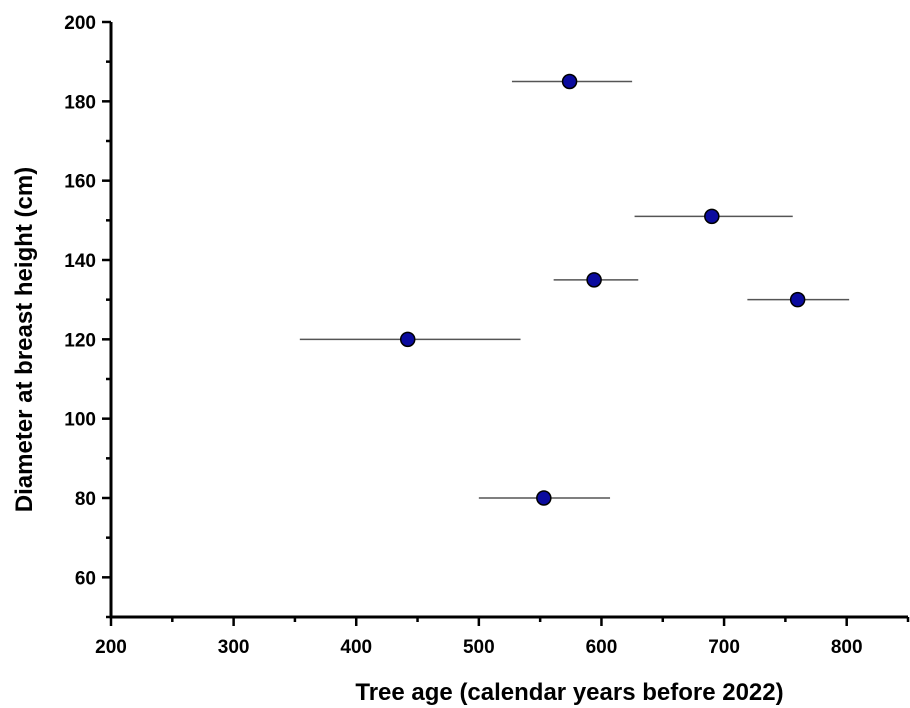 The width and height of the screenshot is (910, 708). Describe the element at coordinates (847, 647) in the screenshot. I see `x-tick-label: 800` at that location.